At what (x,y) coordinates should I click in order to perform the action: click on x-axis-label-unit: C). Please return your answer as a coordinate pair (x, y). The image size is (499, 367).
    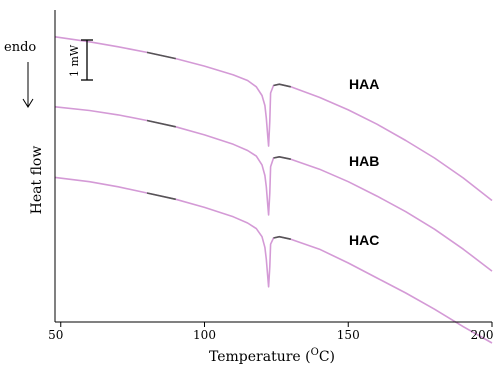
    Looking at the image, I should click on (327, 357).